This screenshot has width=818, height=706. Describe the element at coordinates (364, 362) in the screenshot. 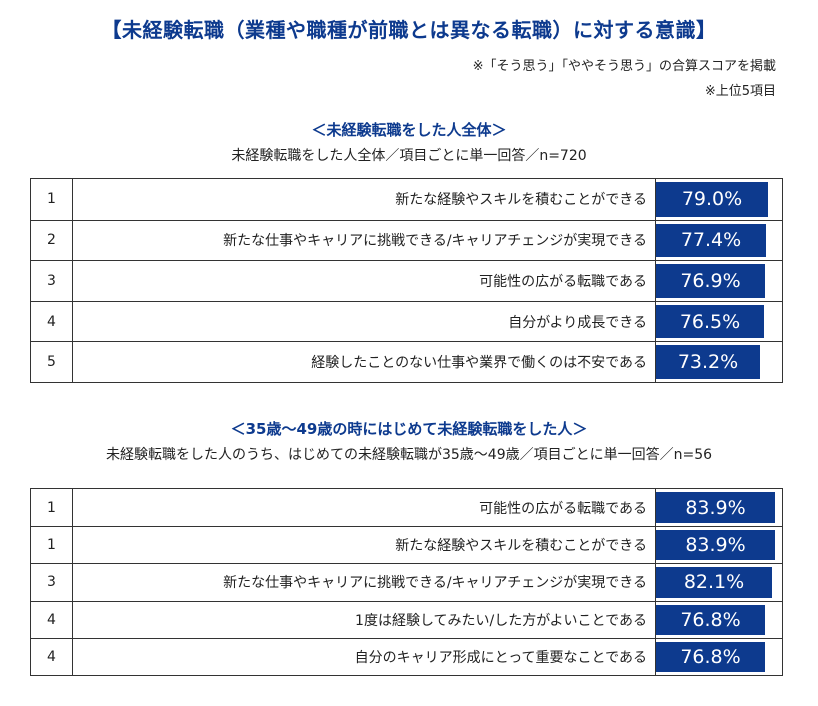

I see `item-label: 経験したことのない仕事や業界で働くのは不安である` at that location.